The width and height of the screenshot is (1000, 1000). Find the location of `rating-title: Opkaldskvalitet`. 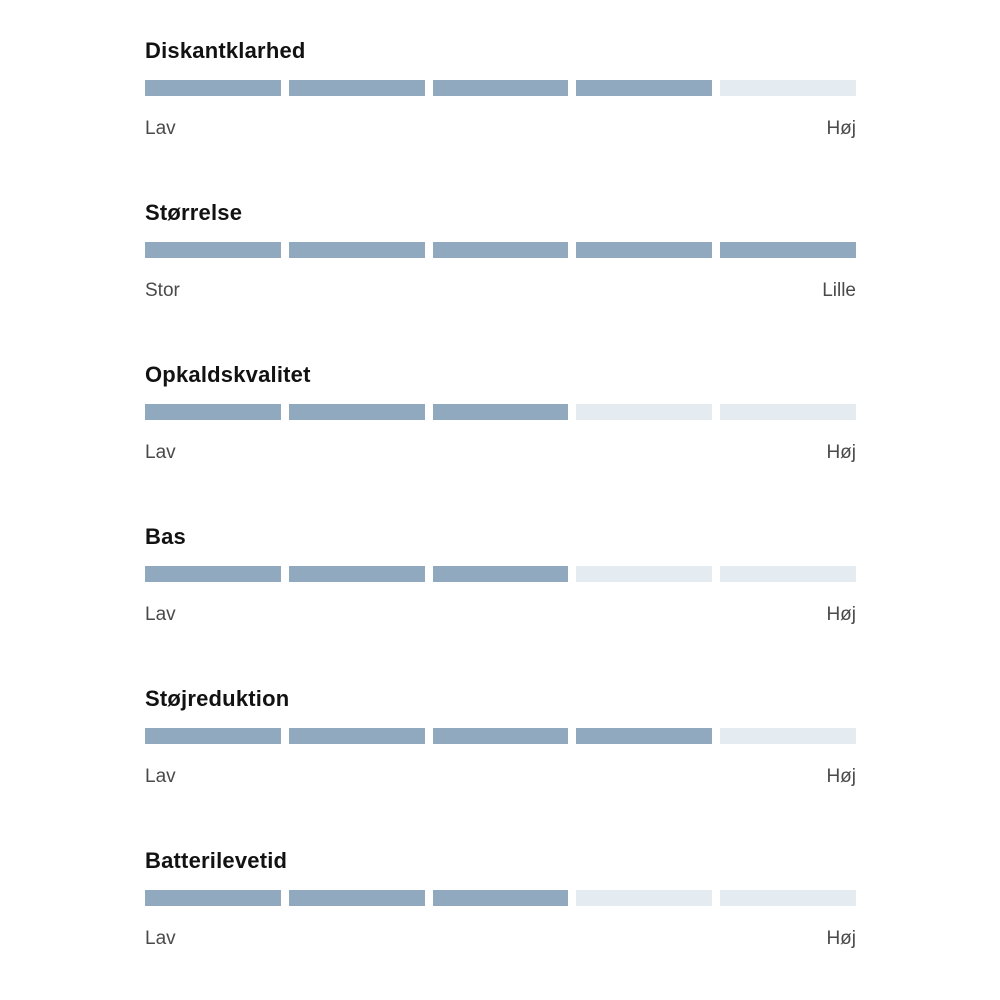

rating-title: Opkaldskvalitet is located at coordinates (228, 374).